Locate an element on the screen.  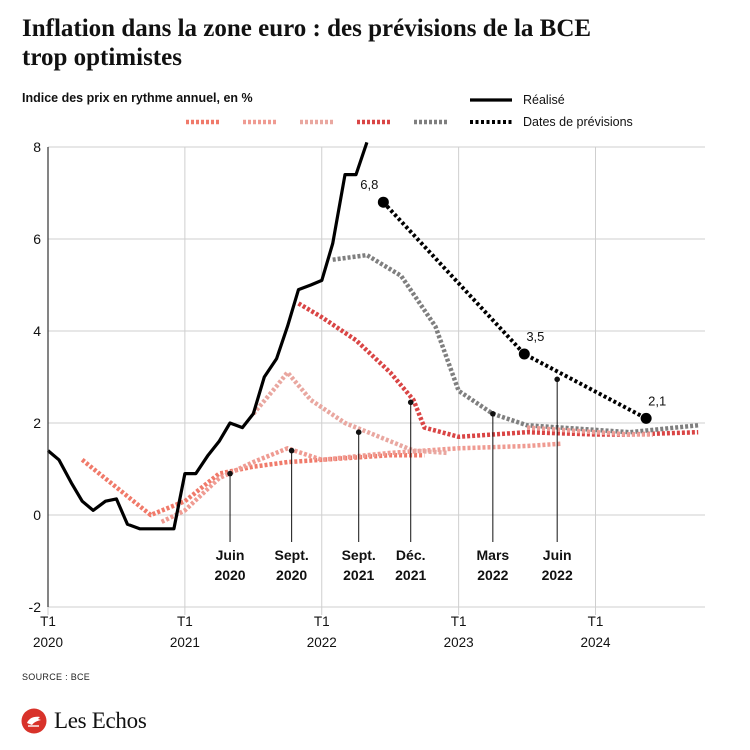
x-tick-label: T1 2024 is located at coordinates (595, 632).